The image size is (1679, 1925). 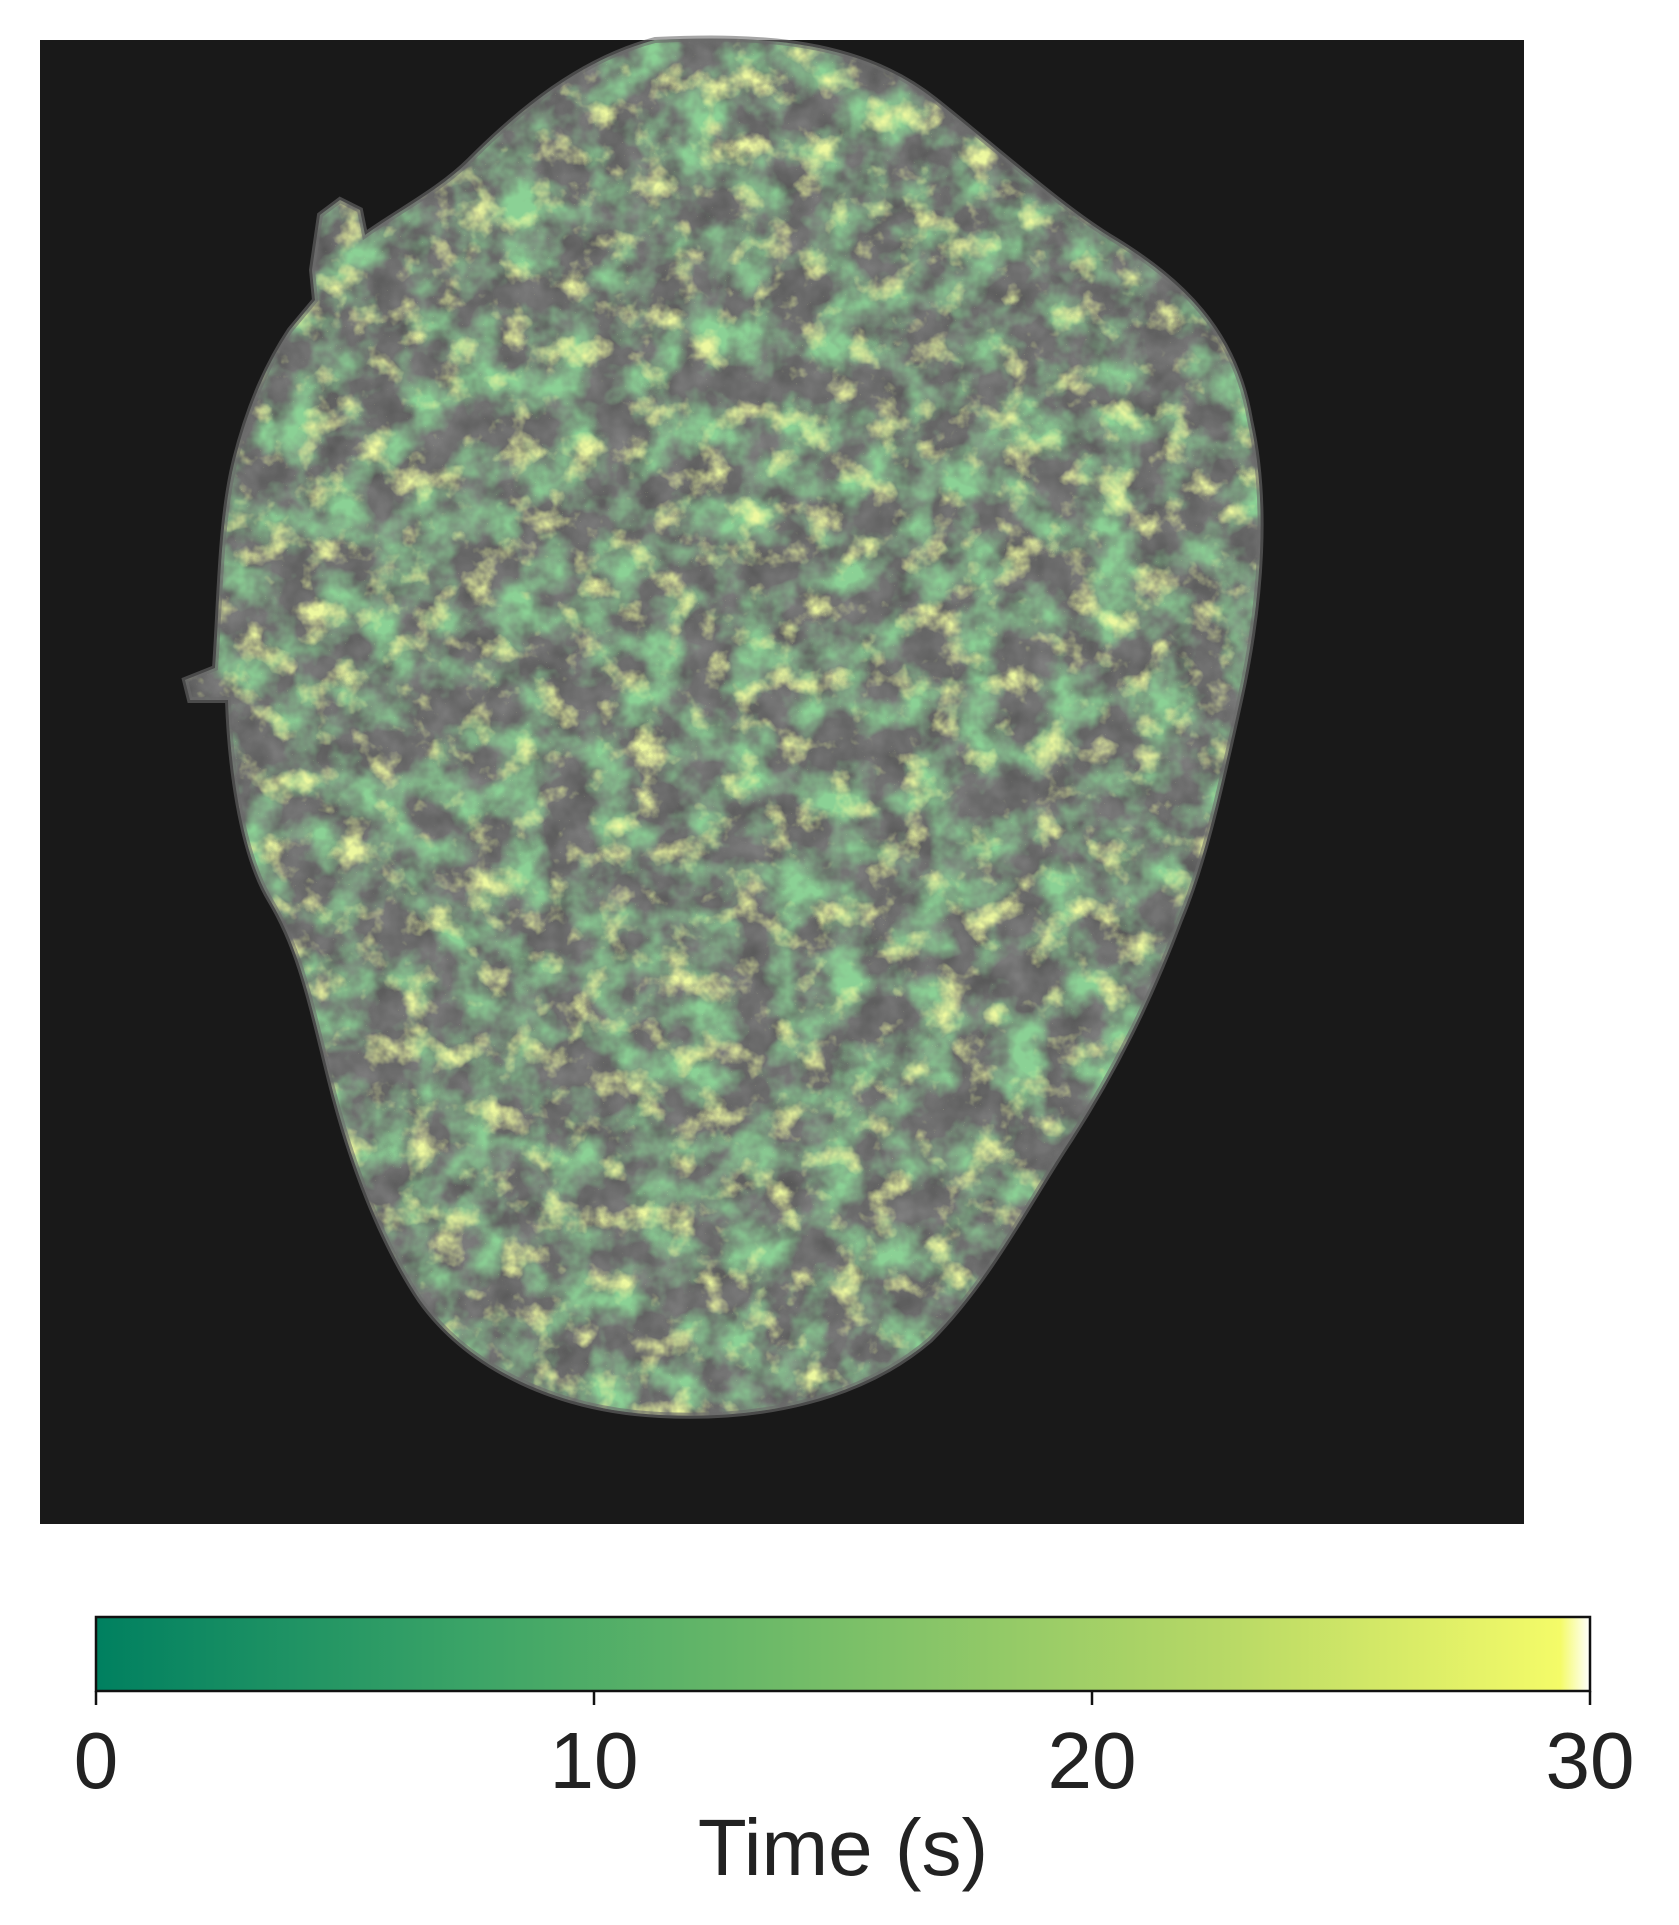 What do you see at coordinates (96, 1760) in the screenshot?
I see `colorbar-tick-label-0: 0` at bounding box center [96, 1760].